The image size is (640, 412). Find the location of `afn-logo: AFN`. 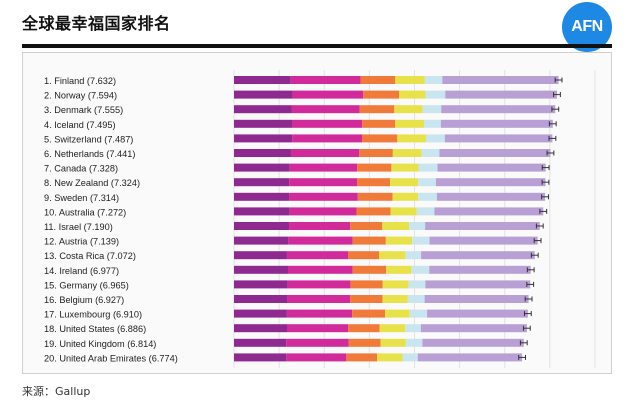

afn-logo: AFN is located at coordinates (587, 27).